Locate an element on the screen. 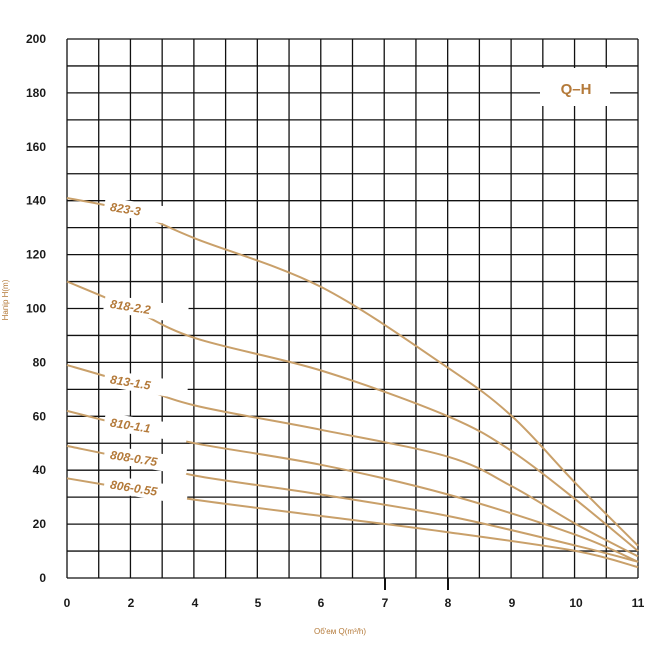  y-tick-label: 120 is located at coordinates (36, 255).